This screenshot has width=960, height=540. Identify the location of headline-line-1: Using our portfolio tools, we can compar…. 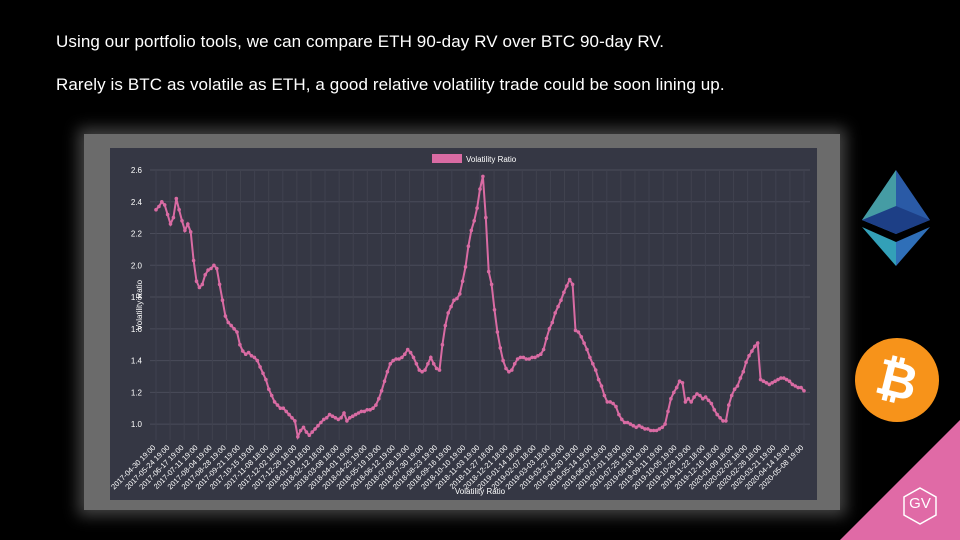
(360, 41).